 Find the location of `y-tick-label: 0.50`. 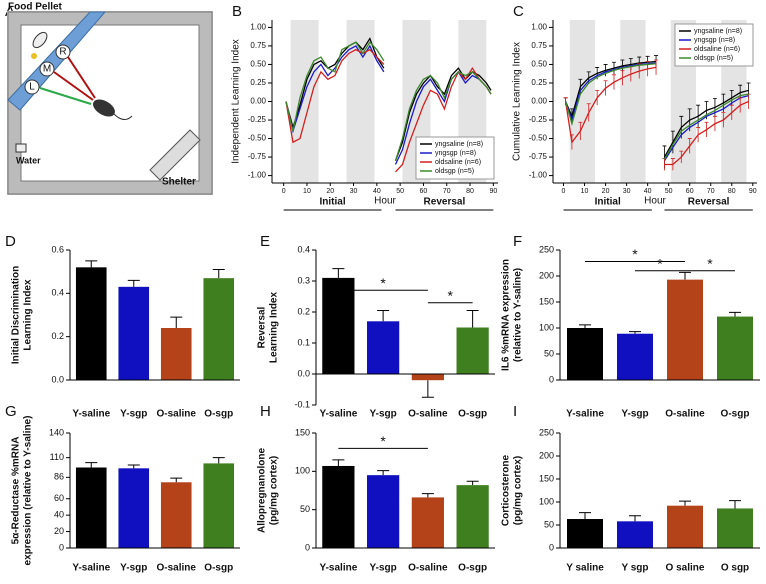

y-tick-label: 0.50 is located at coordinates (539, 64).